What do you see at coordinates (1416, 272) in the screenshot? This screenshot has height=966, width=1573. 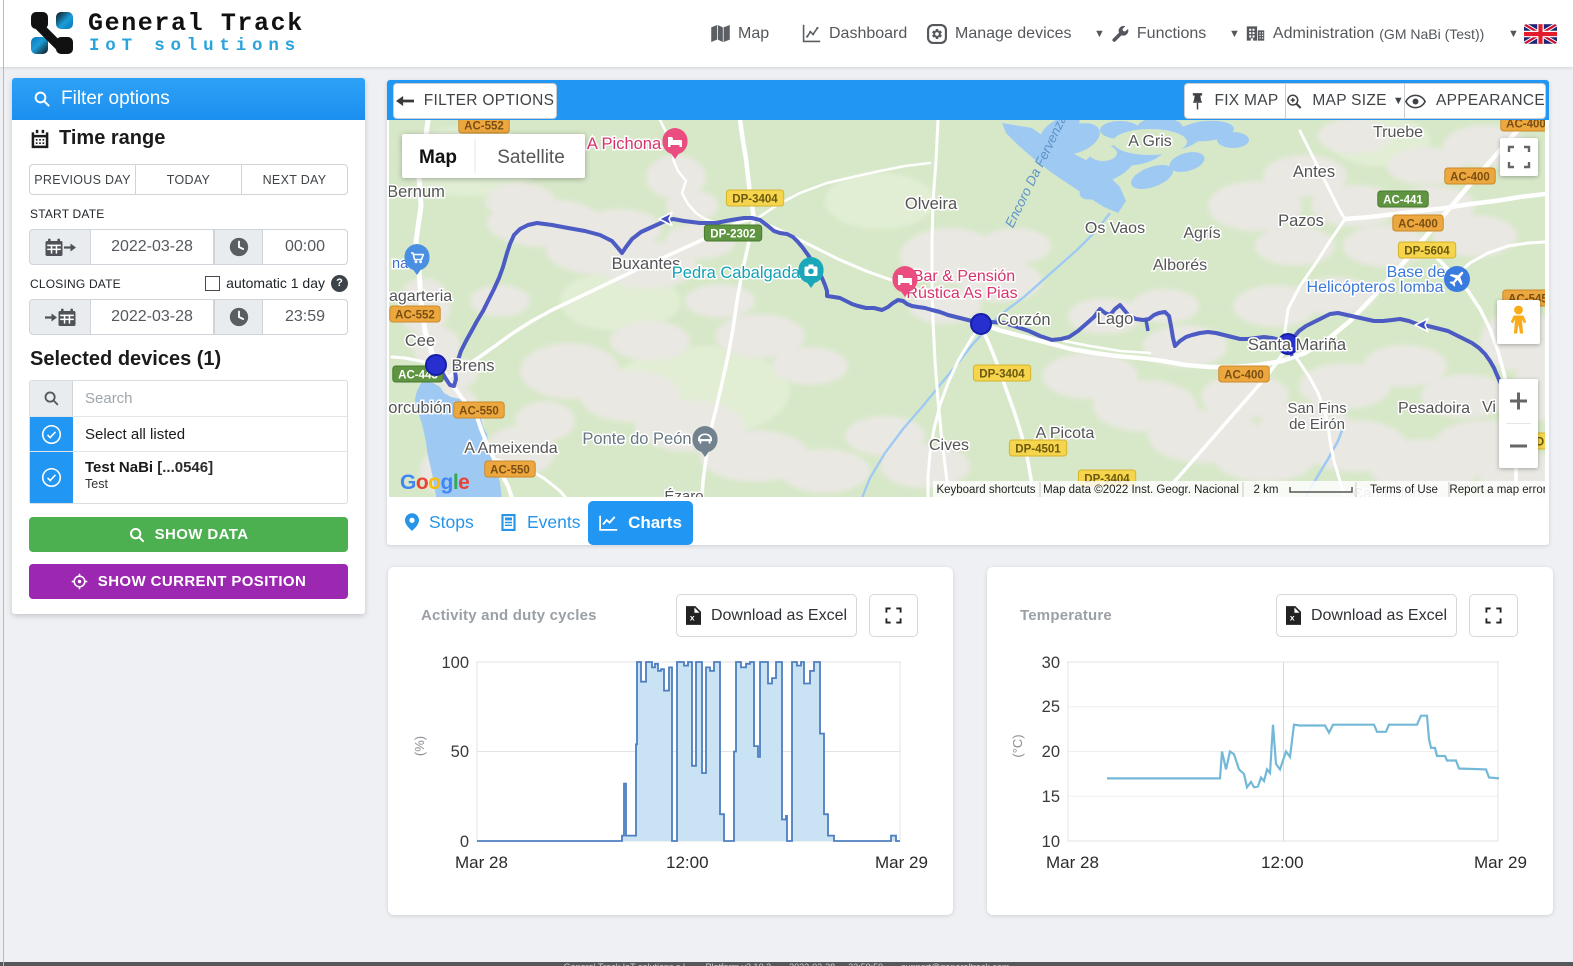 I see `svg-text: Base de` at bounding box center [1416, 272].